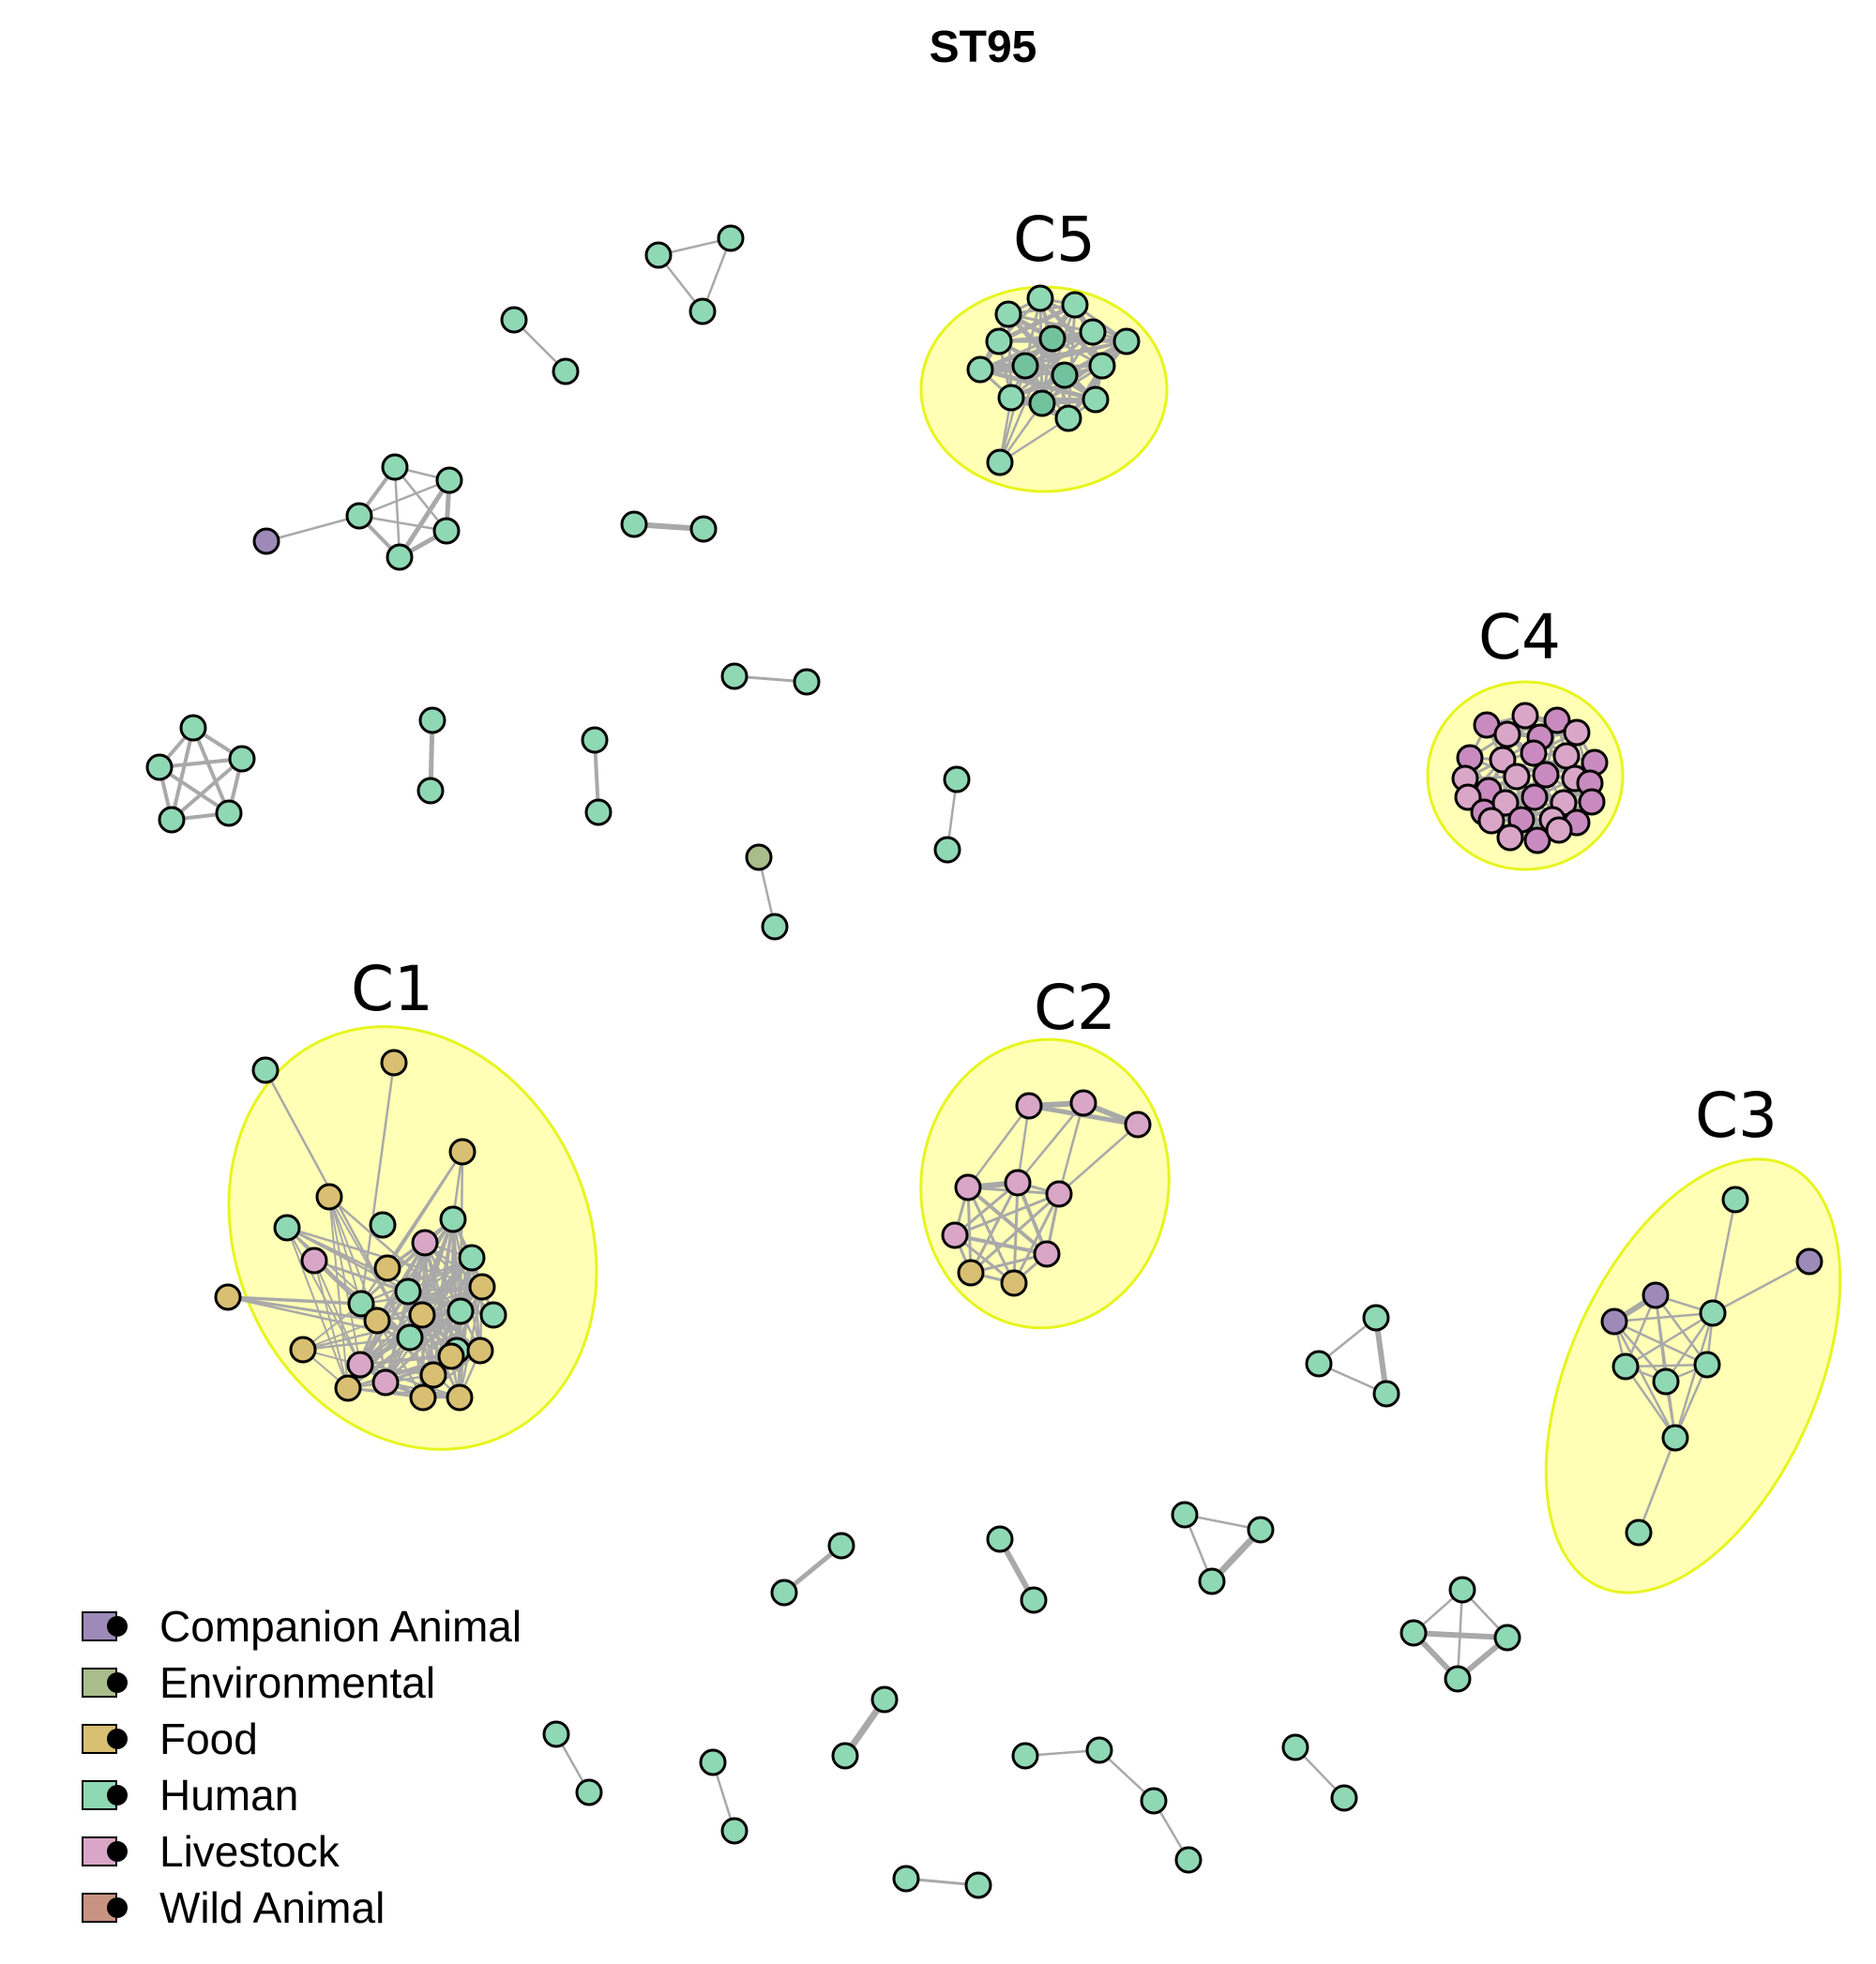 This screenshot has height=1964, width=1876. Describe the element at coordinates (1054, 240) in the screenshot. I see `cluster-label-c5: C5` at that location.